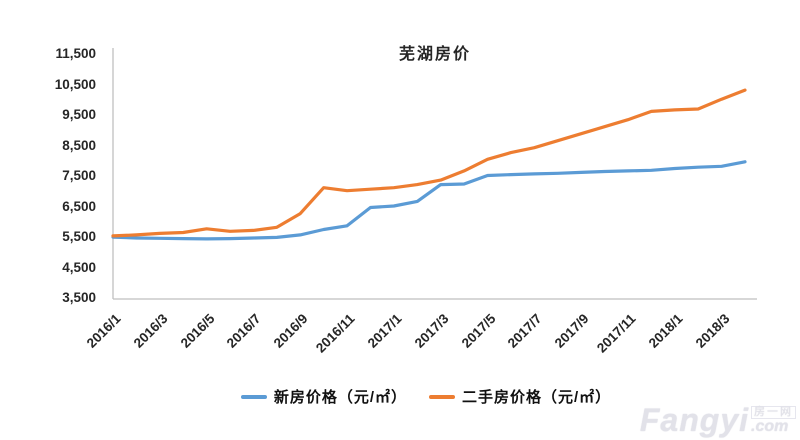  I want to click on legend: 新房价格（元/㎡） 二手房价格（元/㎡）, so click(413, 396).